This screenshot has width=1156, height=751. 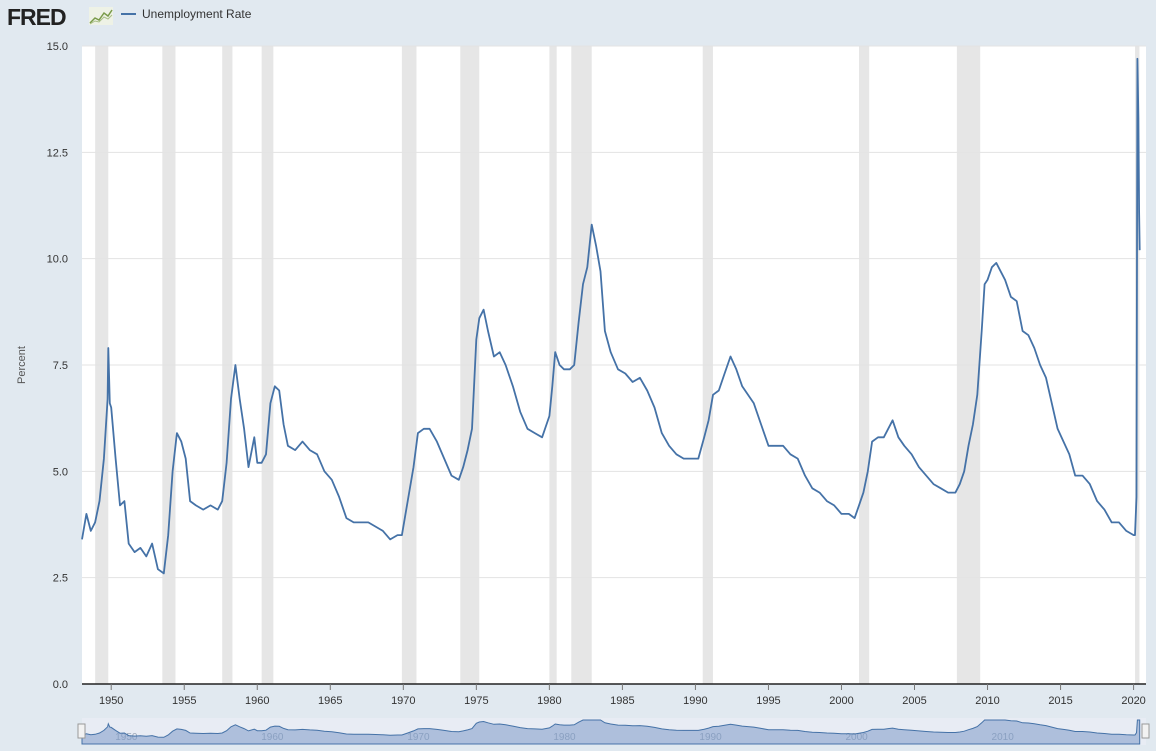 I want to click on x-tick-label: 1955, so click(x=184, y=701).